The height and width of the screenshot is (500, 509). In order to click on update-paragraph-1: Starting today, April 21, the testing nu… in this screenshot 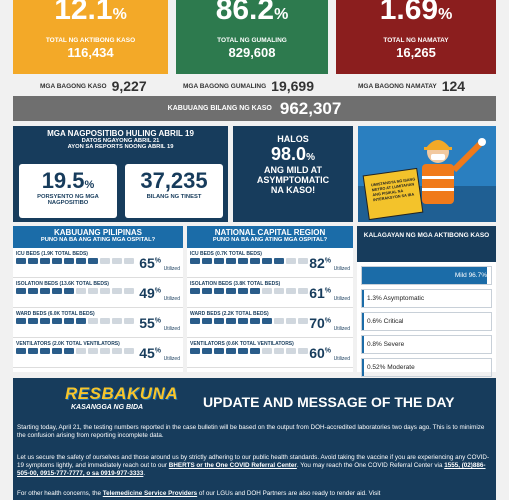, I will do `click(251, 431)`.